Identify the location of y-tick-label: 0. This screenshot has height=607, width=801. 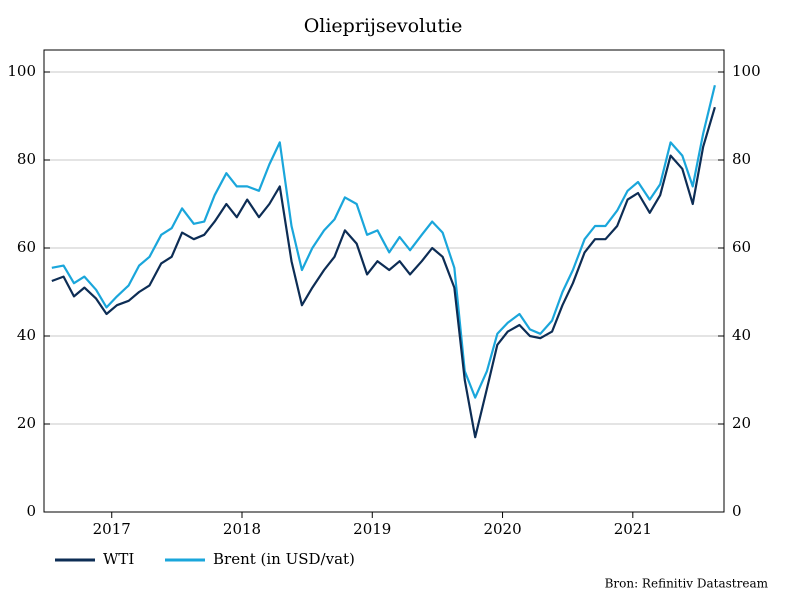
(31, 511).